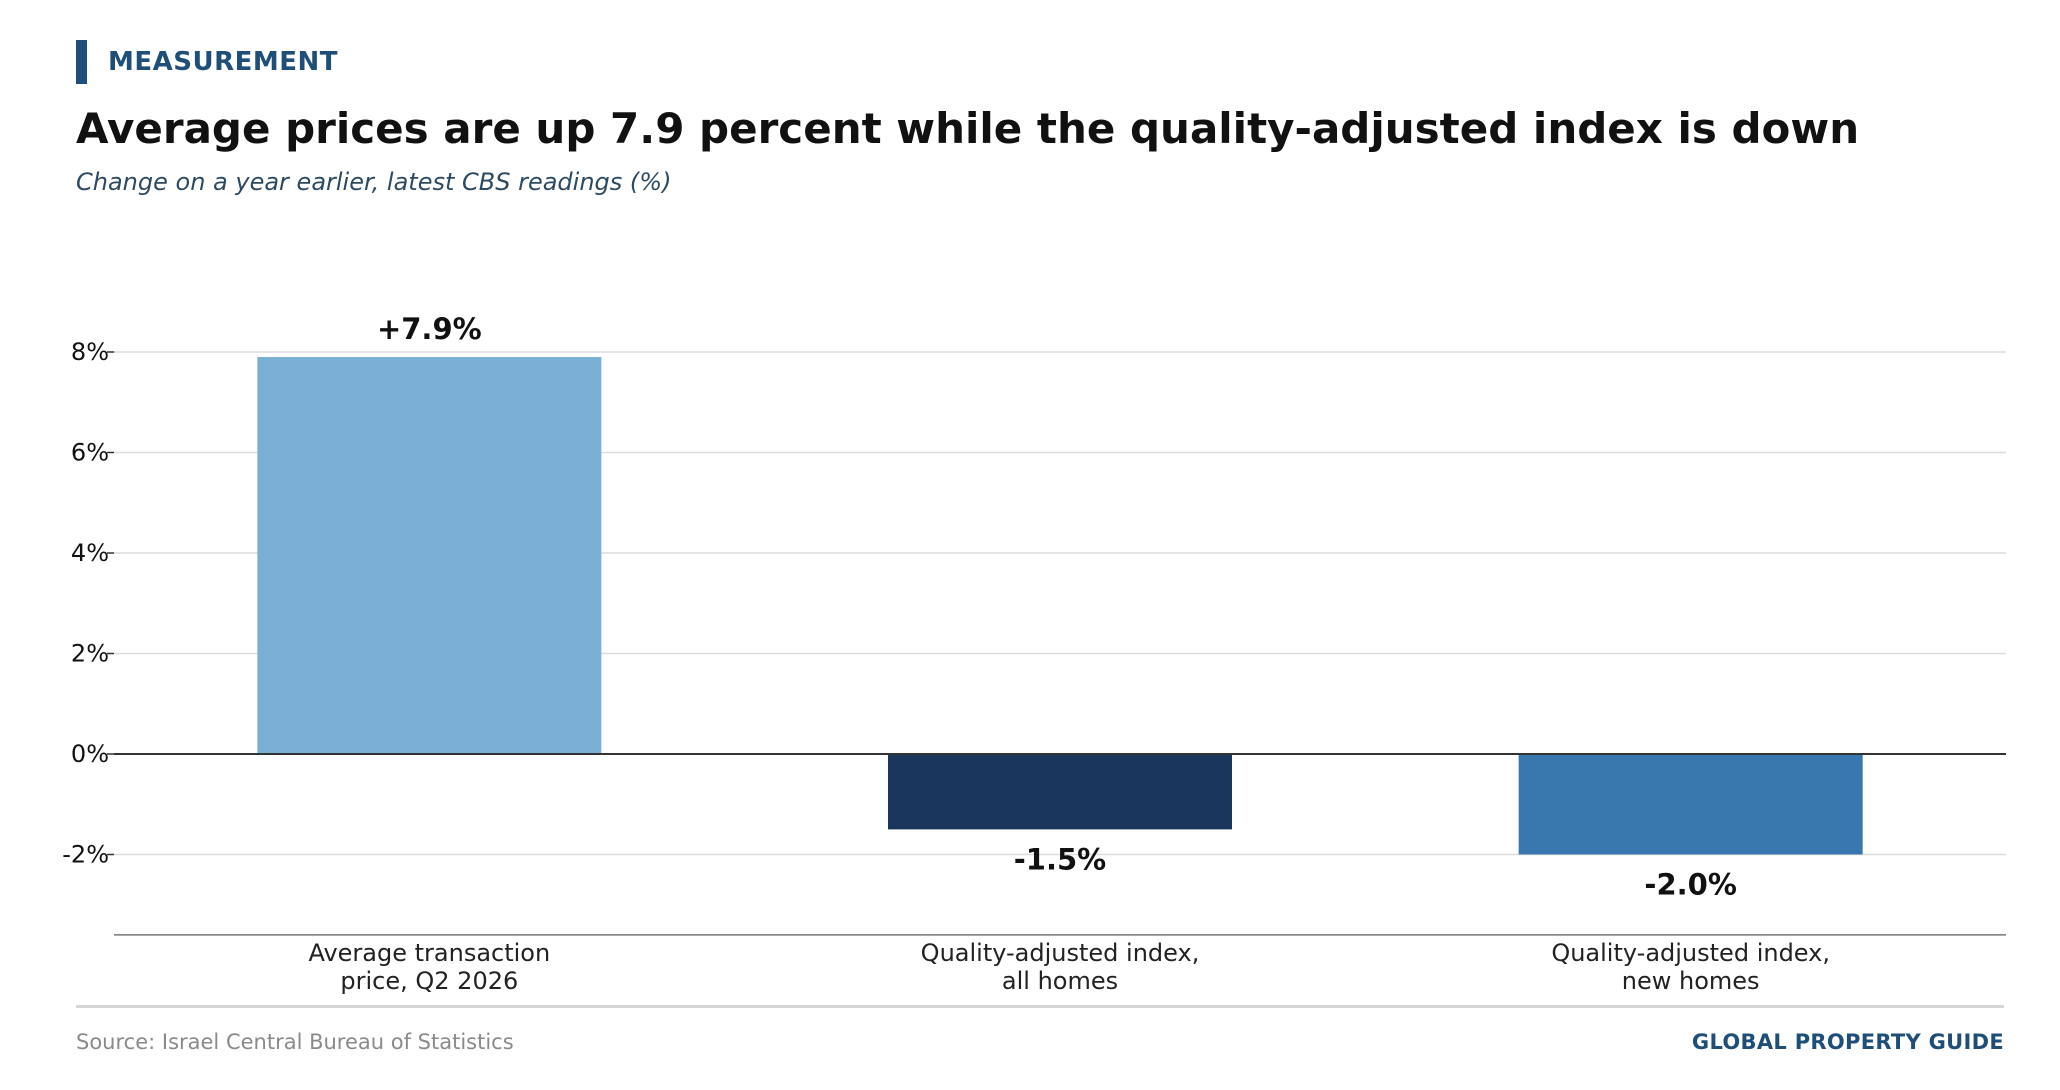  I want to click on data-label: -2.0%, so click(1690, 885).